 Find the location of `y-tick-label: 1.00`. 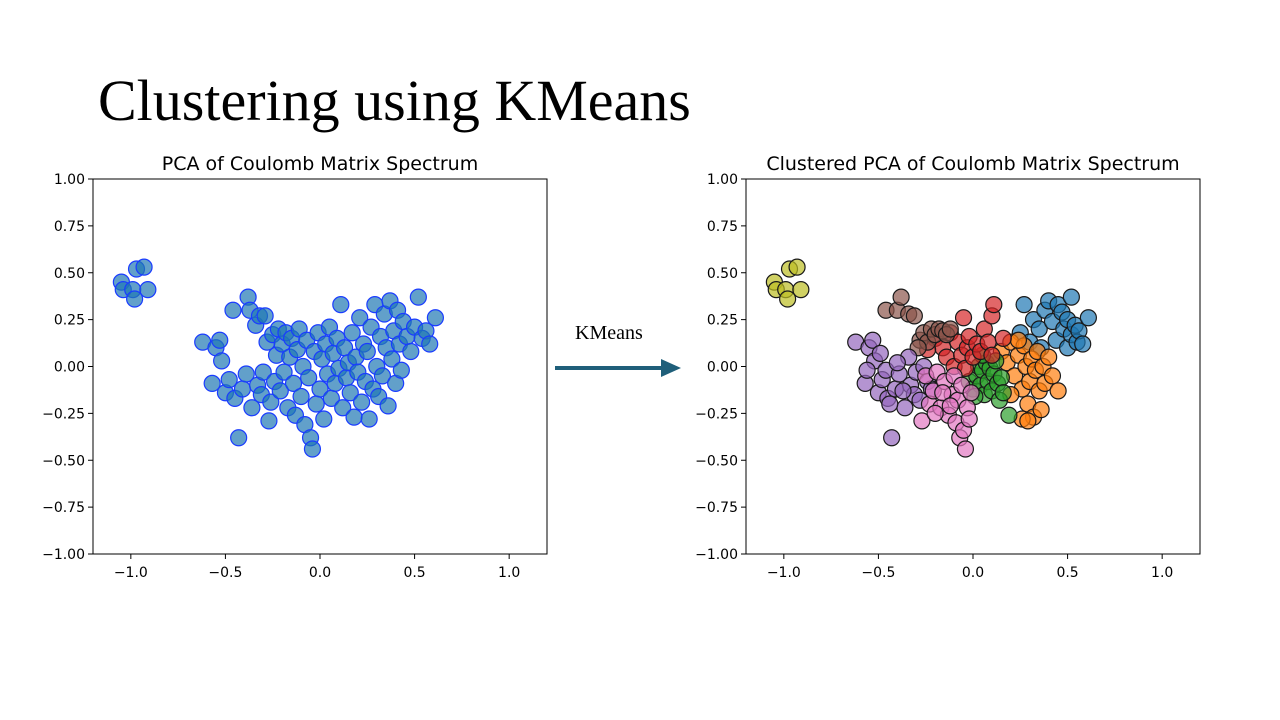

y-tick-label: 1.00 is located at coordinates (722, 180).